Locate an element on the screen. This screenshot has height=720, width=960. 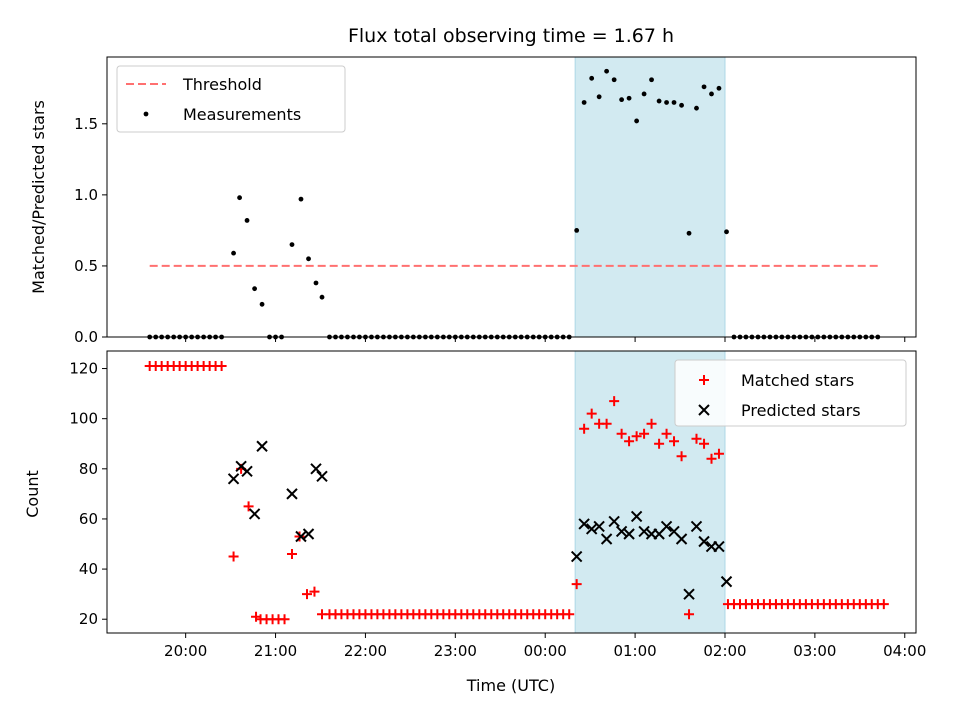
legend-predicted-swatch is located at coordinates (704, 410).